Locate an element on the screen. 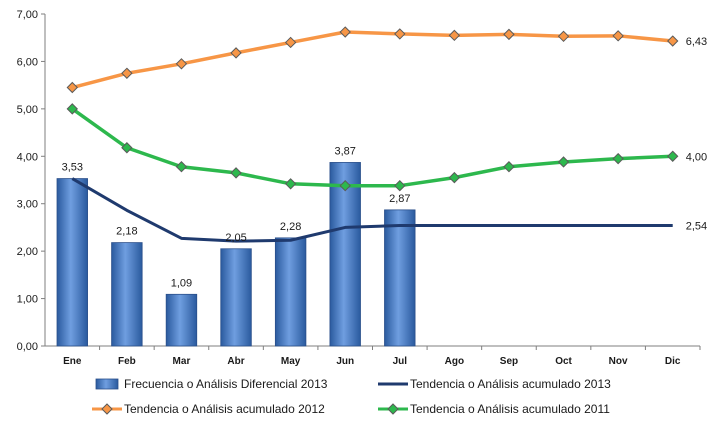 This screenshot has width=718, height=437. y-tick-label: 1,00 is located at coordinates (27, 300).